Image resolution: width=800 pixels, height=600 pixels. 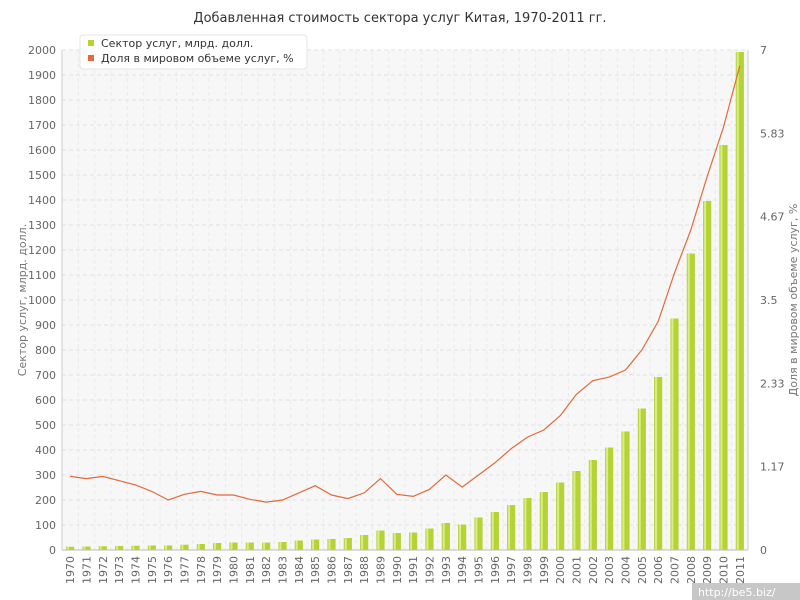 I want to click on x-tick-label: 1972, so click(x=103, y=570).